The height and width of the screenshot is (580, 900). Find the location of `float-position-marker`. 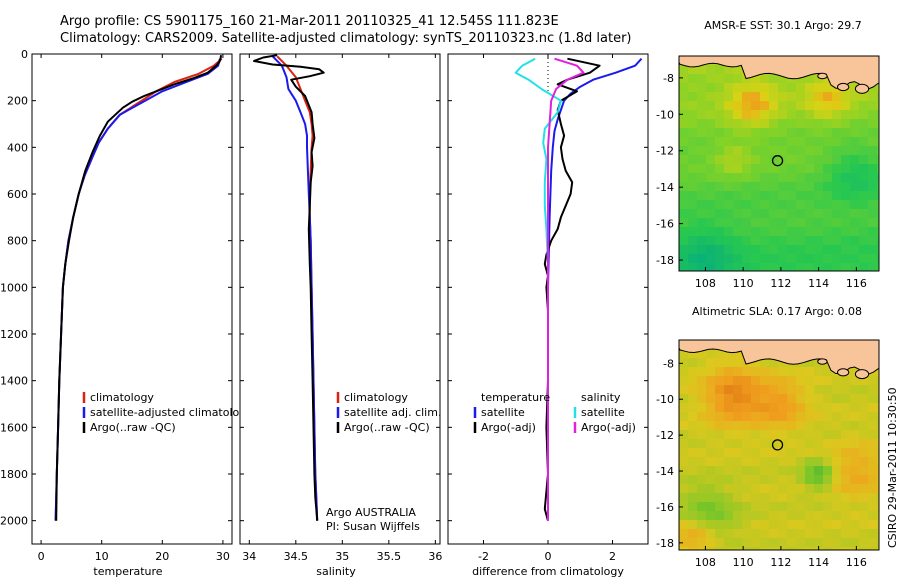

float-position-marker is located at coordinates (777, 161).